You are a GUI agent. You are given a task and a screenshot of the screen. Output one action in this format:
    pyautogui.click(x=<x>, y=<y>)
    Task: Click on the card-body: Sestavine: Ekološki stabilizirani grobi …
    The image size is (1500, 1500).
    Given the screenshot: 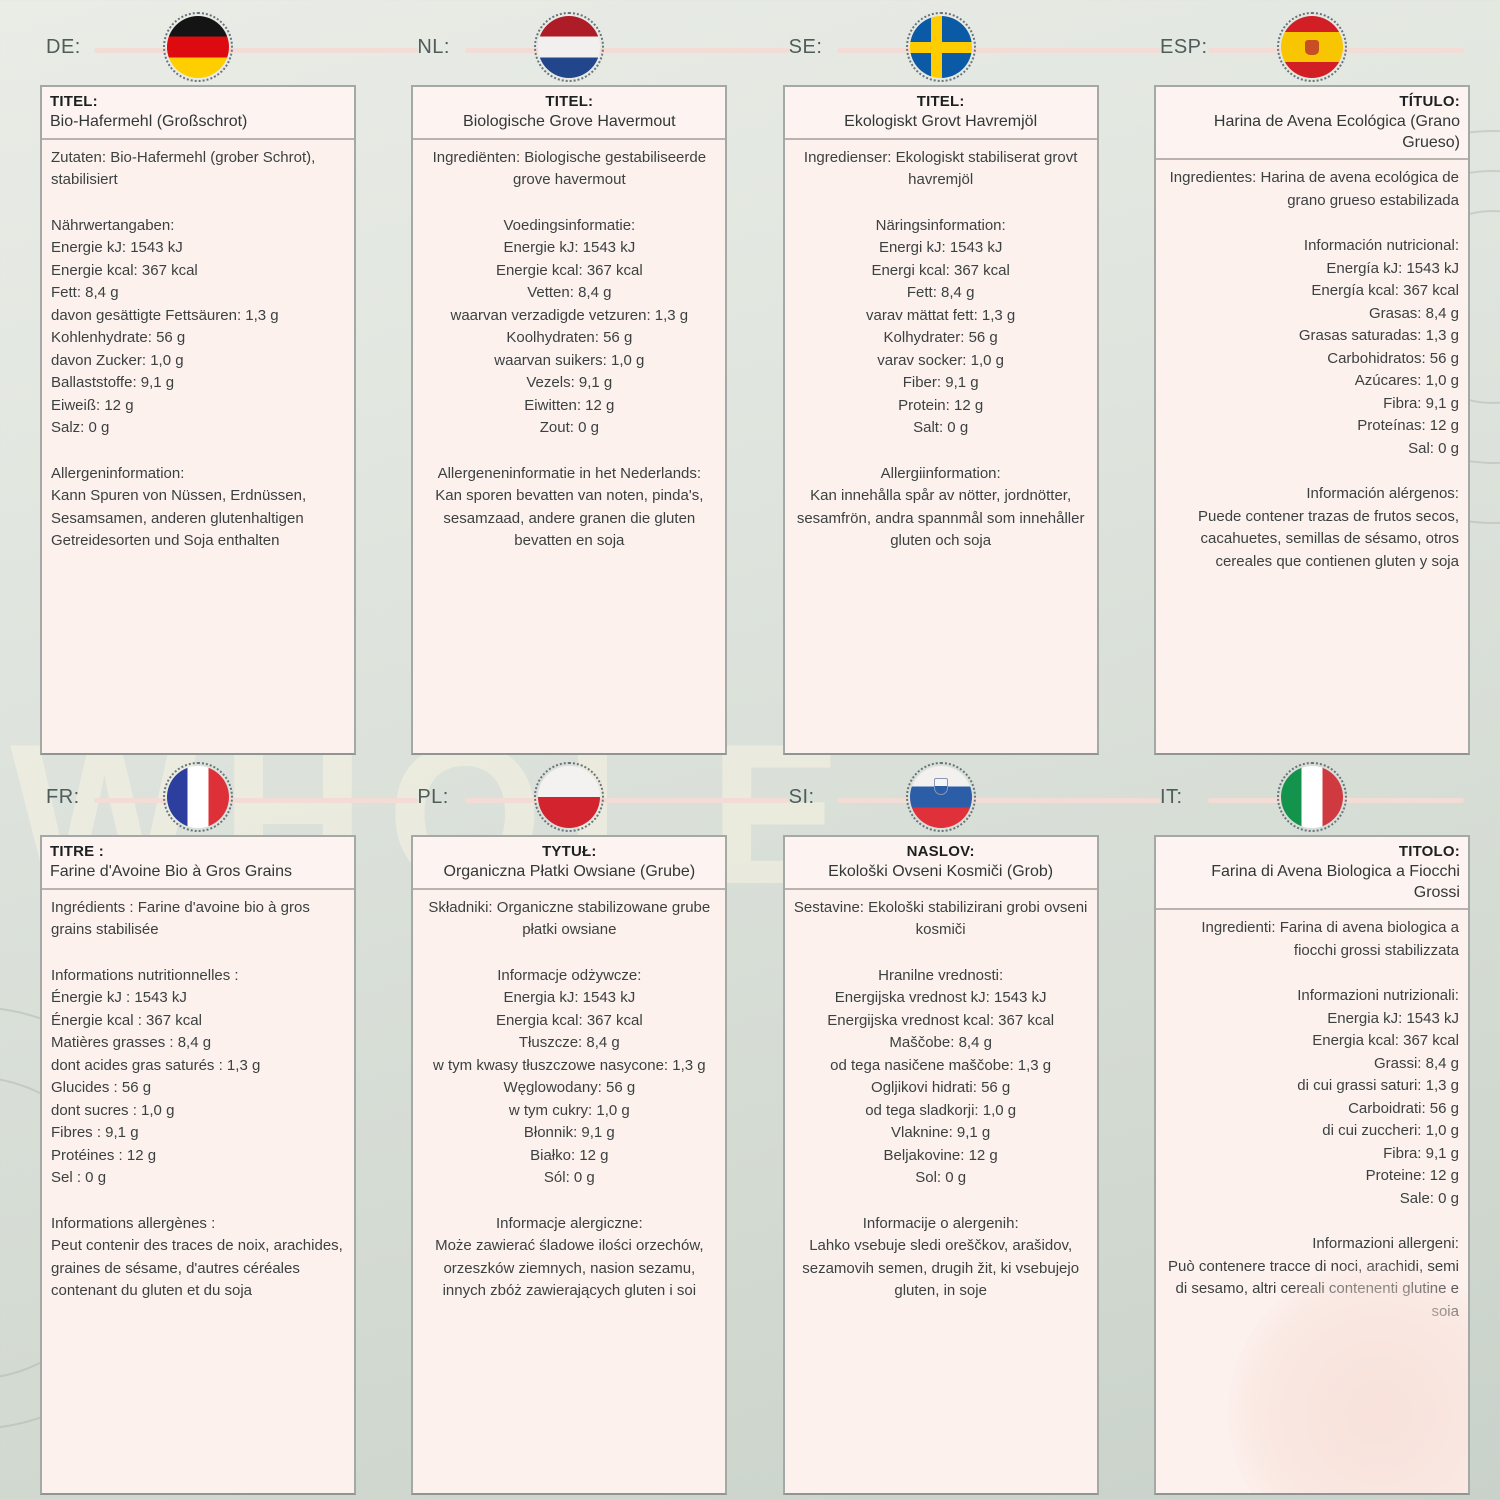 What is the action you would take?
    pyautogui.click(x=941, y=1100)
    